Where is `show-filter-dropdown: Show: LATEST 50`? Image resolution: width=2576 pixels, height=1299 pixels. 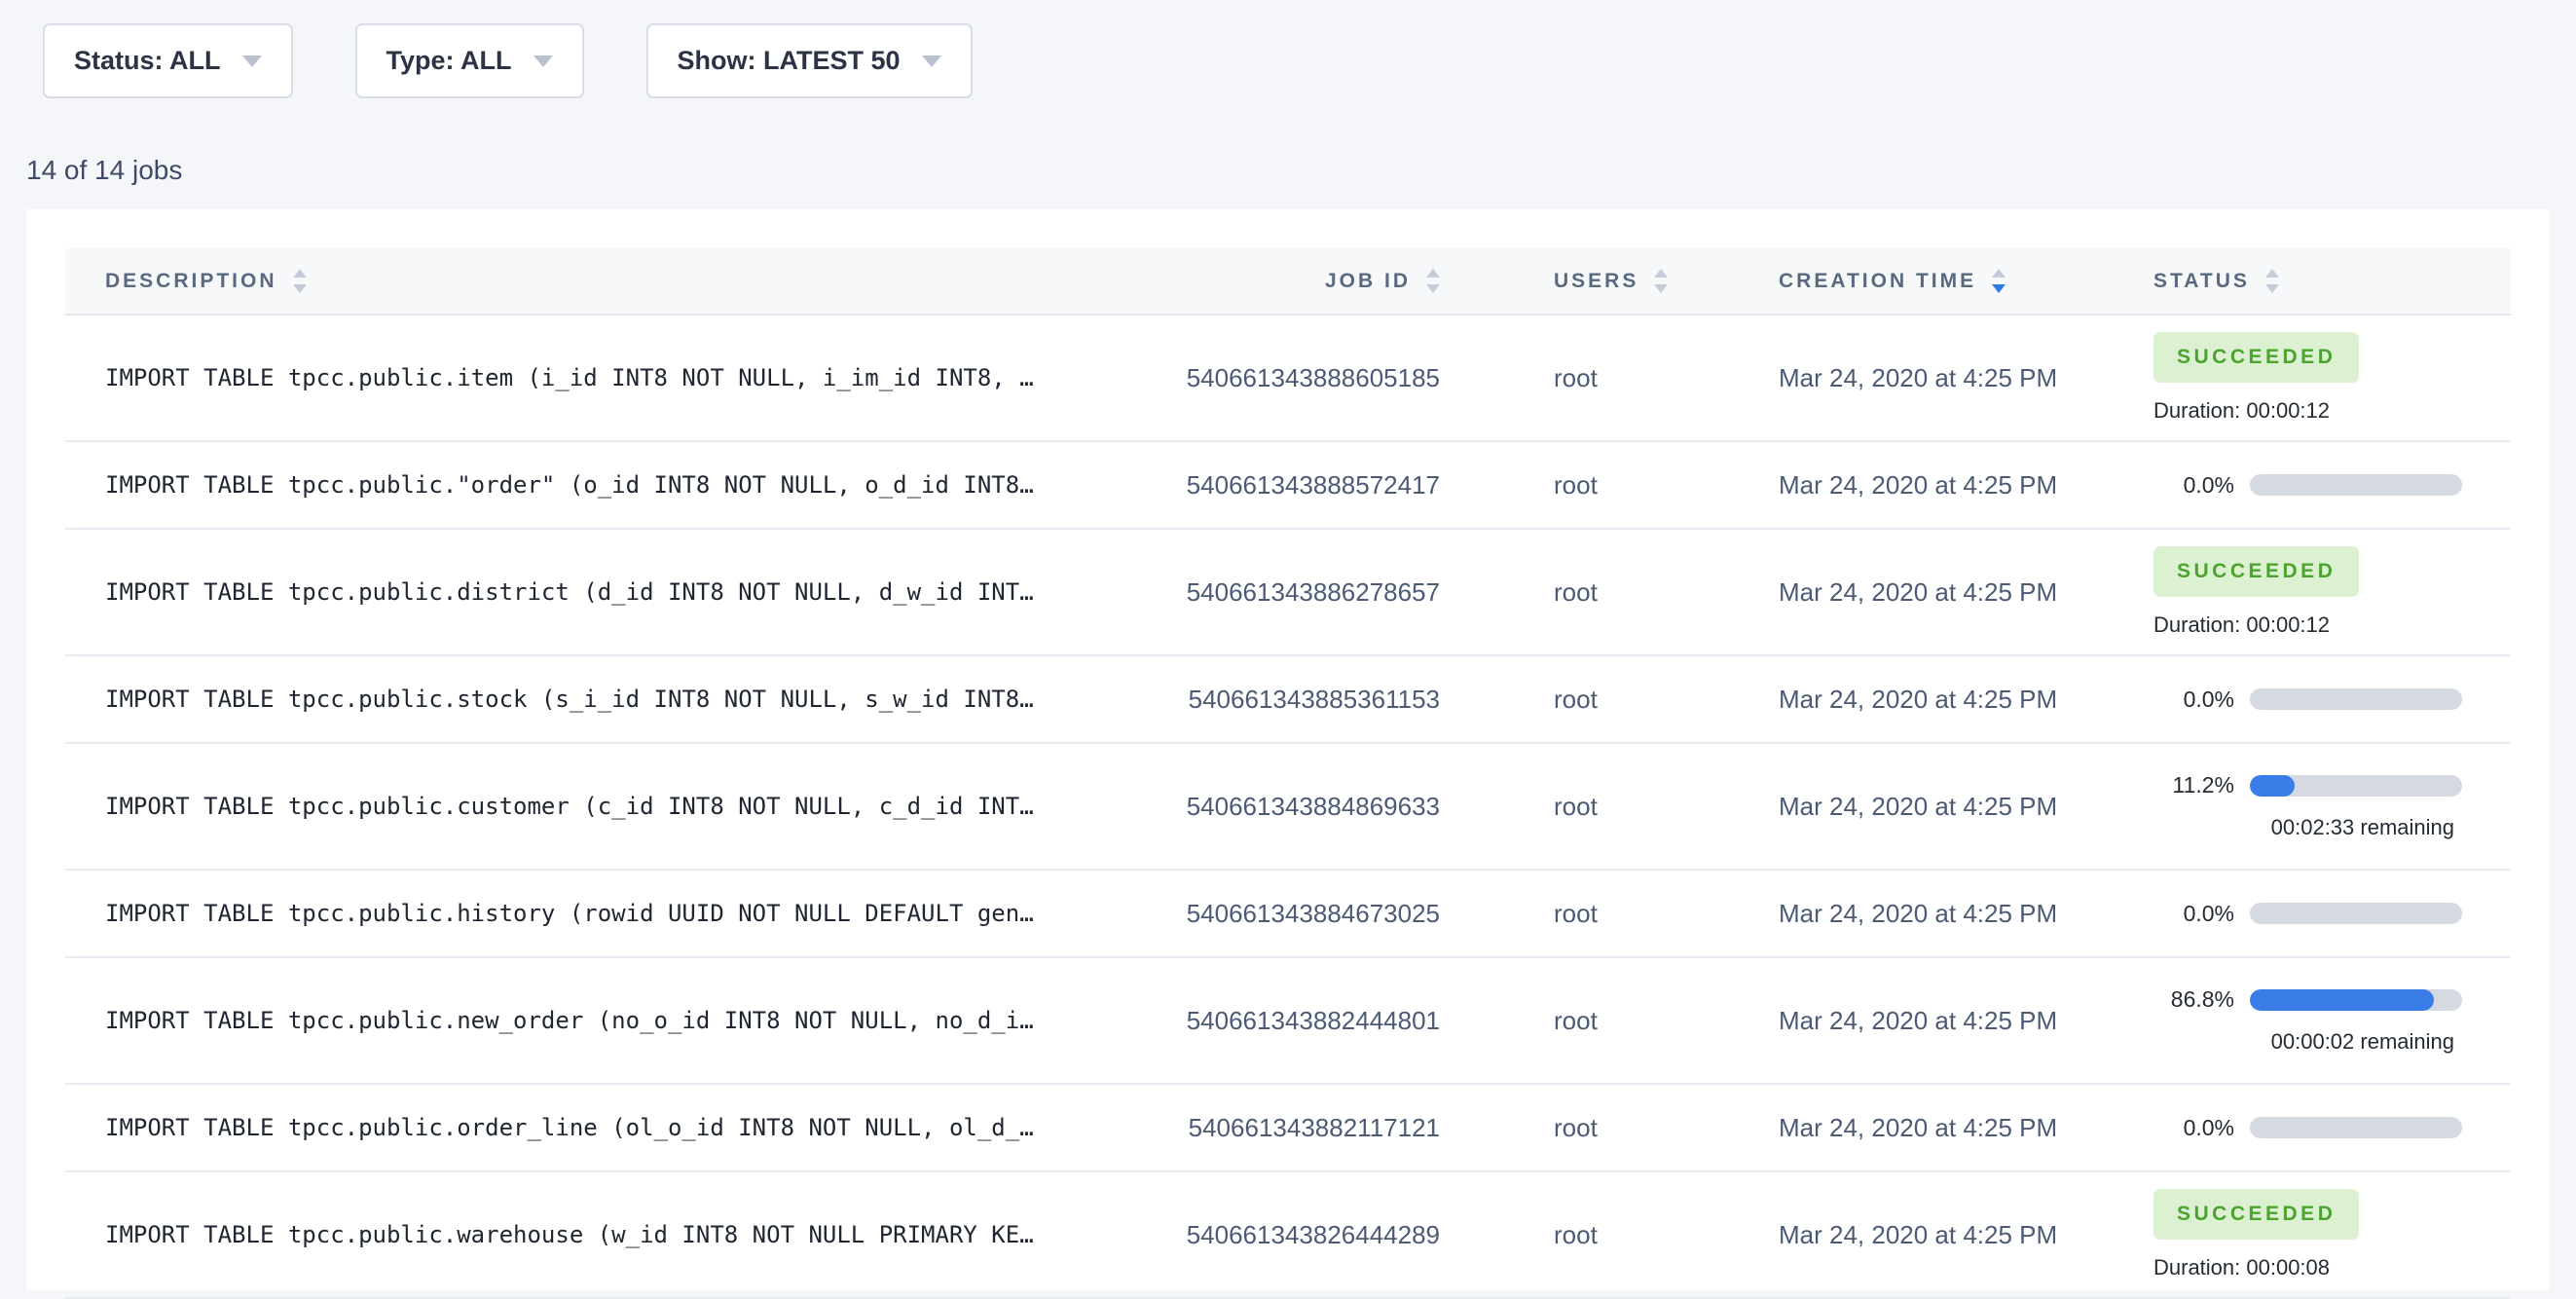
show-filter-dropdown: Show: LATEST 50 is located at coordinates (809, 61).